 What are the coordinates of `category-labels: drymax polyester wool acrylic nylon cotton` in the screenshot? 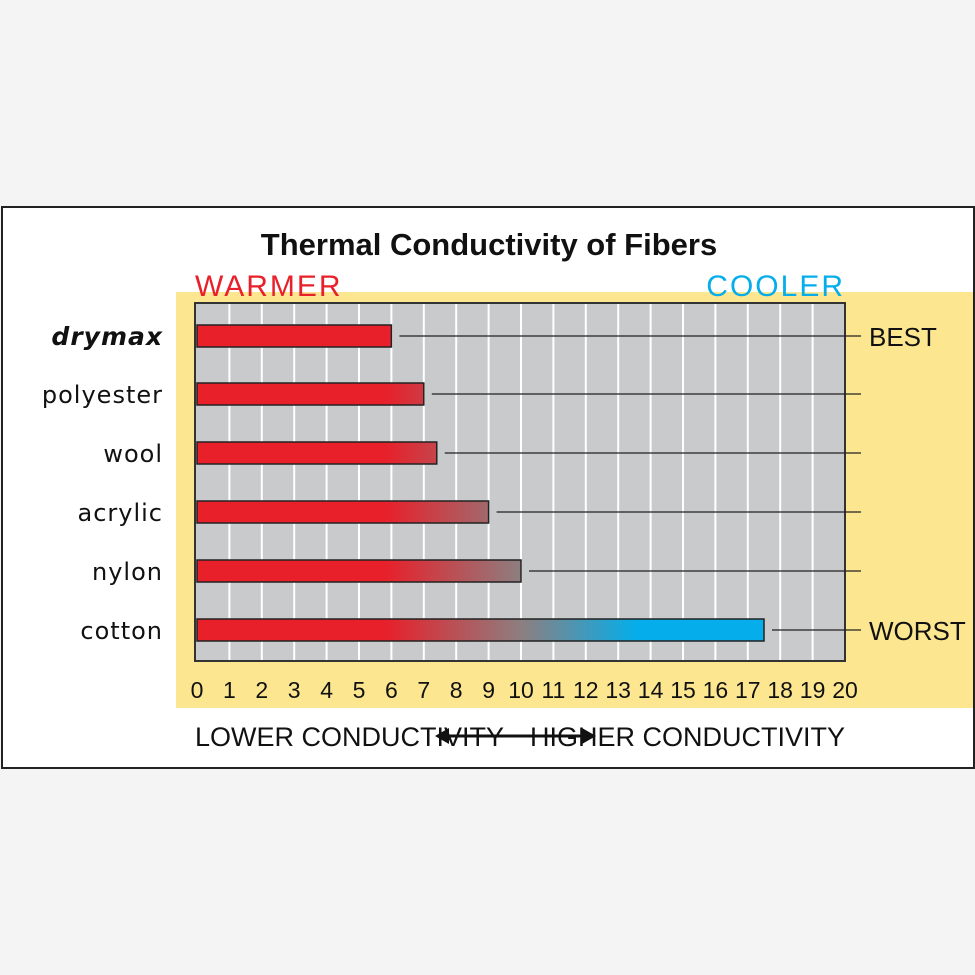 It's located at (102, 483).